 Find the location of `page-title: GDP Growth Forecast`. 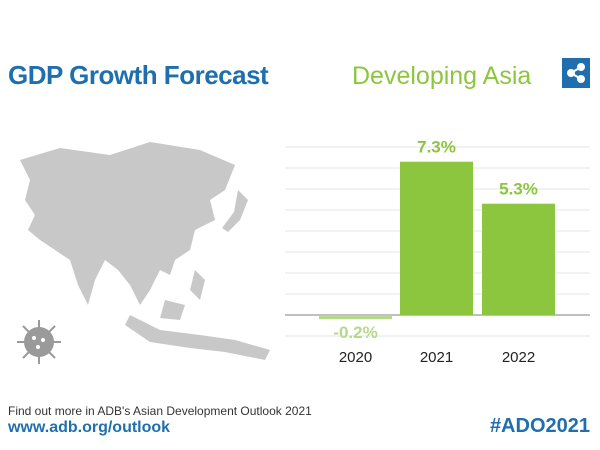

page-title: GDP Growth Forecast is located at coordinates (138, 75).